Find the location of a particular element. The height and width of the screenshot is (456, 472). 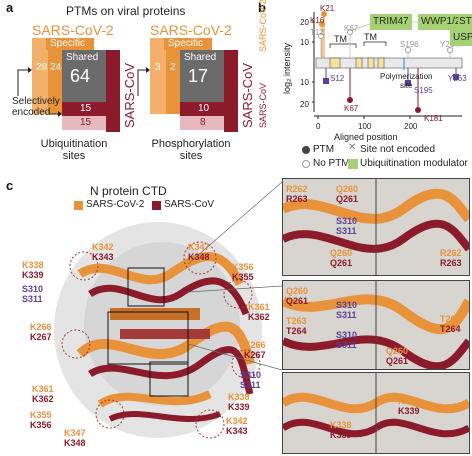

ubiq-caption: Ubiquitination sites is located at coordinates (74, 150).